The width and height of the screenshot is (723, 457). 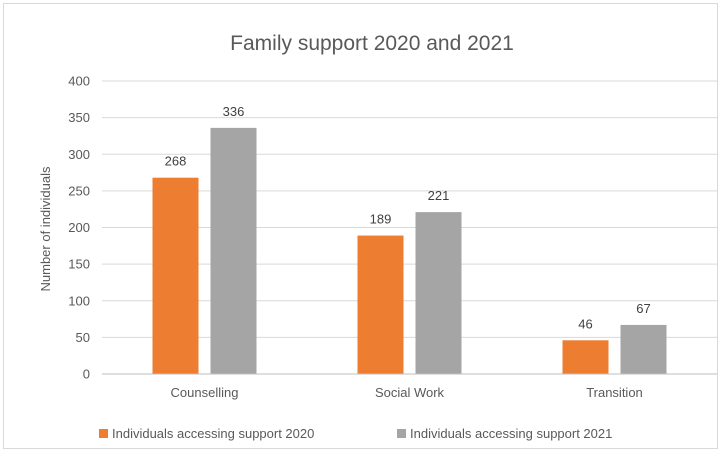 I want to click on y-axis-ticks: 0 50 100 150 200 250 300 350 400, so click(x=79, y=228).